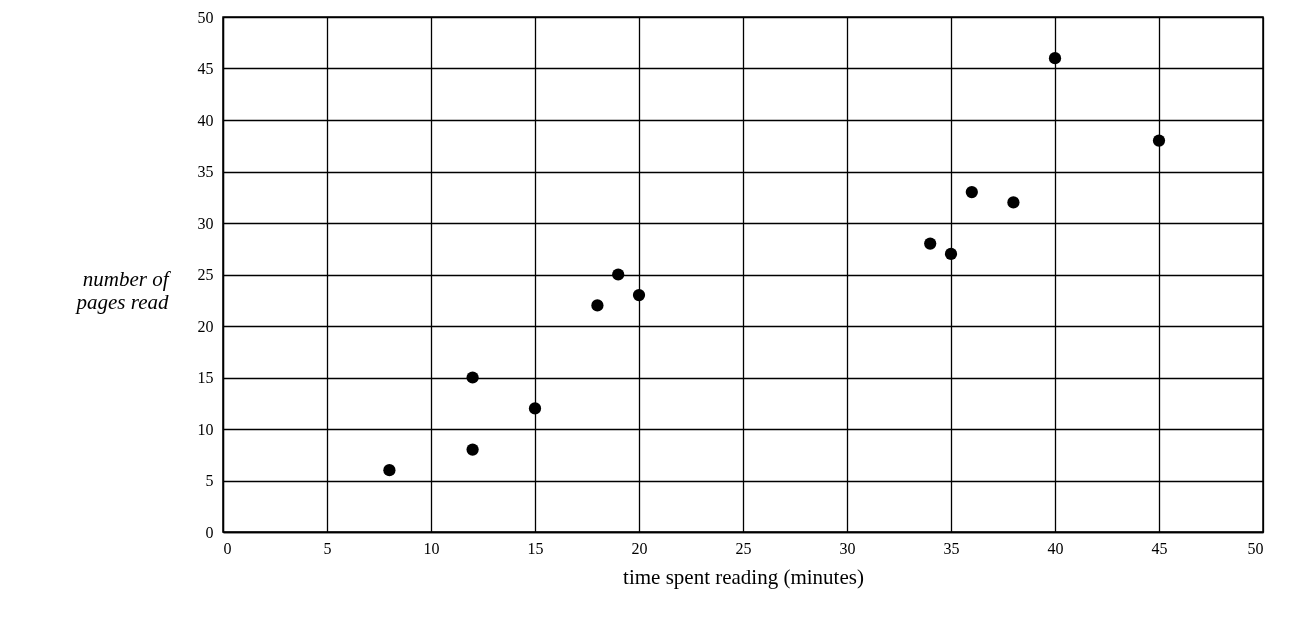  I want to click on y-tick-label: 0, so click(209, 532).